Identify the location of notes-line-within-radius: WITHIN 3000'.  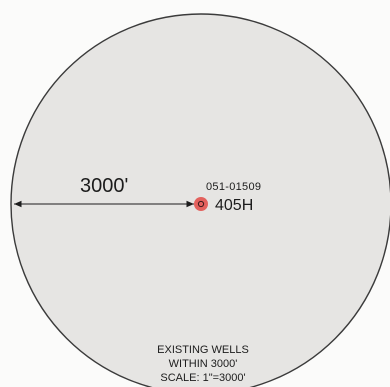
(203, 364).